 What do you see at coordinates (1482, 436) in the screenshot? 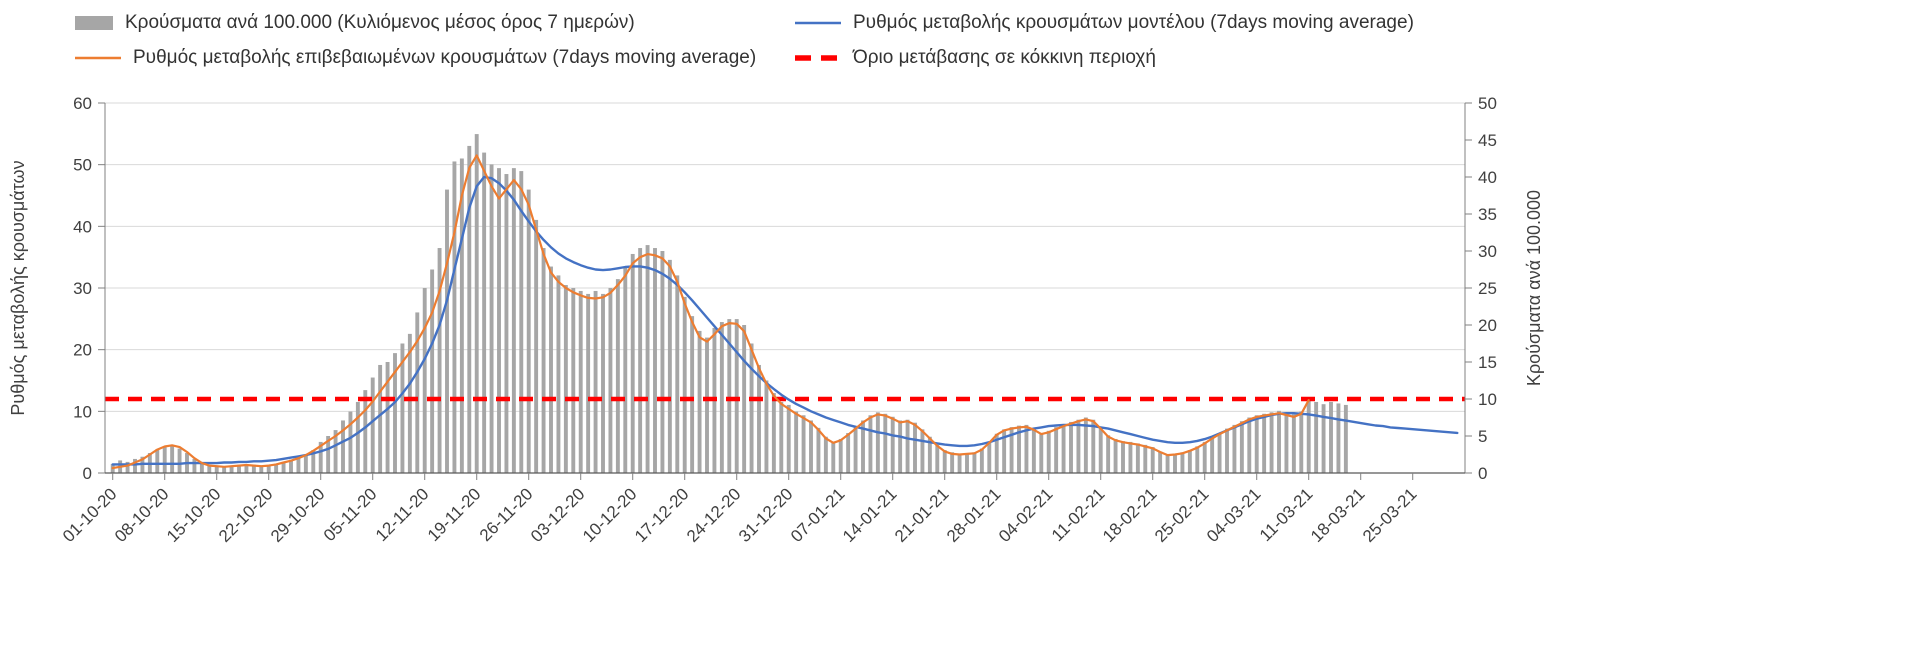
I see `right-axis-tick-label: 5` at bounding box center [1482, 436].